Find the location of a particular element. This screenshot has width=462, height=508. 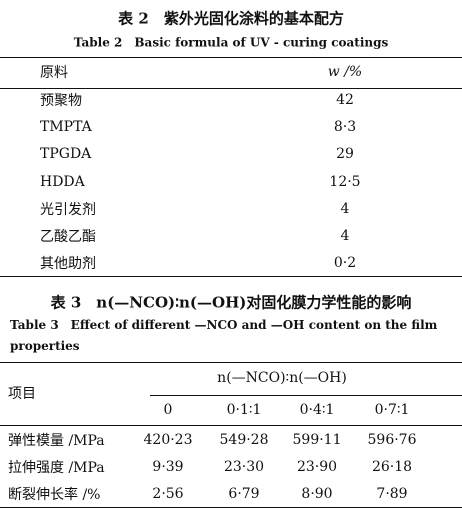

row-label: 其他助剂 is located at coordinates (68, 264).